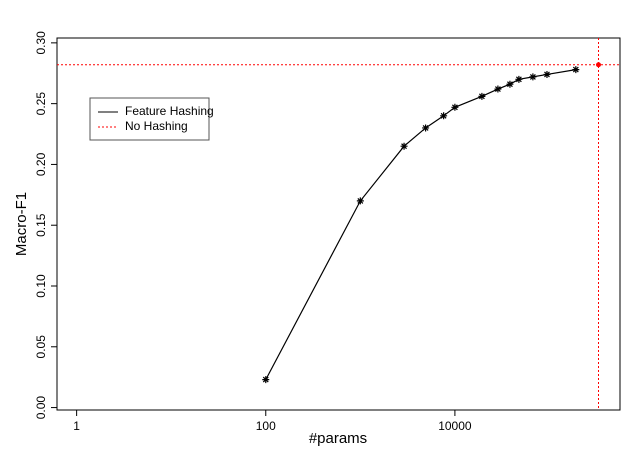 The width and height of the screenshot is (640, 453). I want to click on y-axis-label: Macro-F1, so click(21, 224).